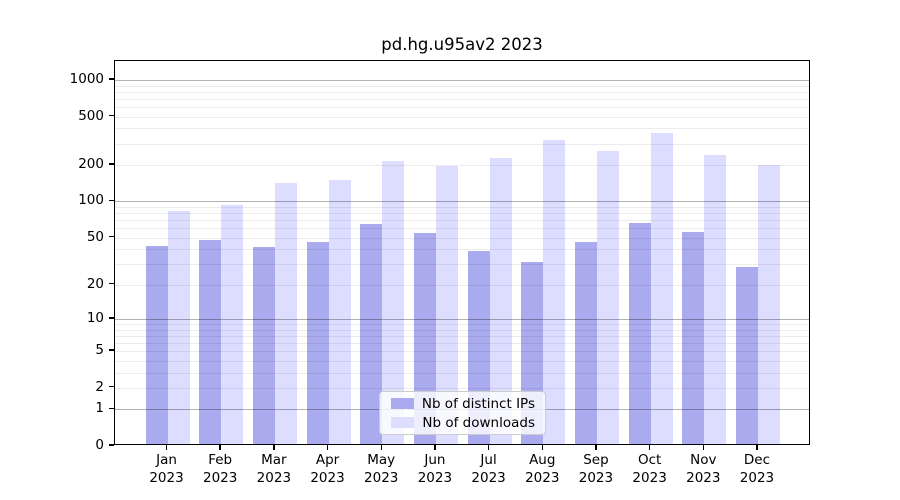 The height and width of the screenshot is (500, 900). What do you see at coordinates (768, 304) in the screenshot?
I see `bar-downloads-dec` at bounding box center [768, 304].